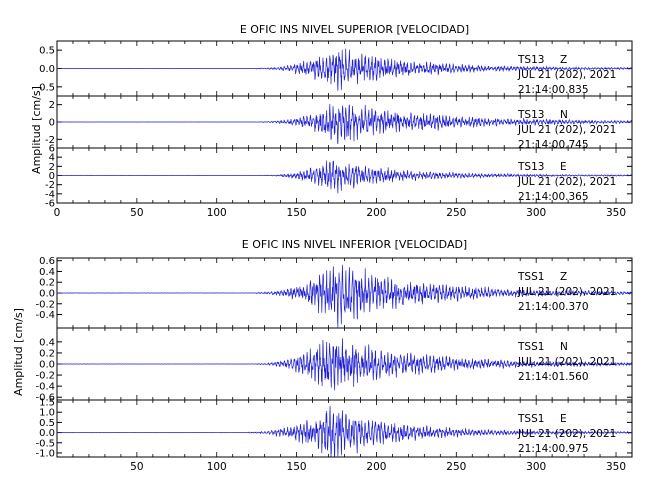  What do you see at coordinates (354, 29) in the screenshot?
I see `chart-title: E OFIC INS NIVEL SUPERIOR [VELOCIDAD]` at bounding box center [354, 29].